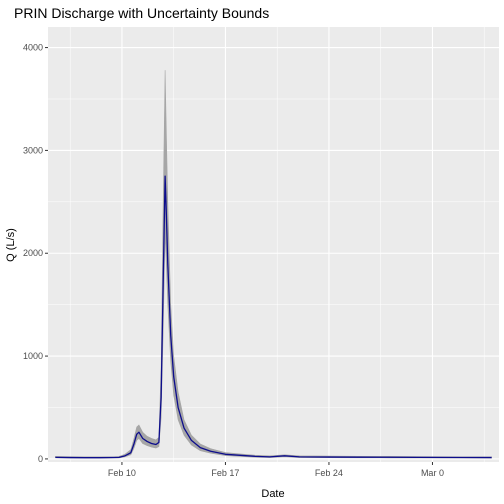 Image resolution: width=504 pixels, height=504 pixels. I want to click on x-axis-ticks: Feb 10 Feb 17 Feb 24 Mar 0, so click(276, 470).